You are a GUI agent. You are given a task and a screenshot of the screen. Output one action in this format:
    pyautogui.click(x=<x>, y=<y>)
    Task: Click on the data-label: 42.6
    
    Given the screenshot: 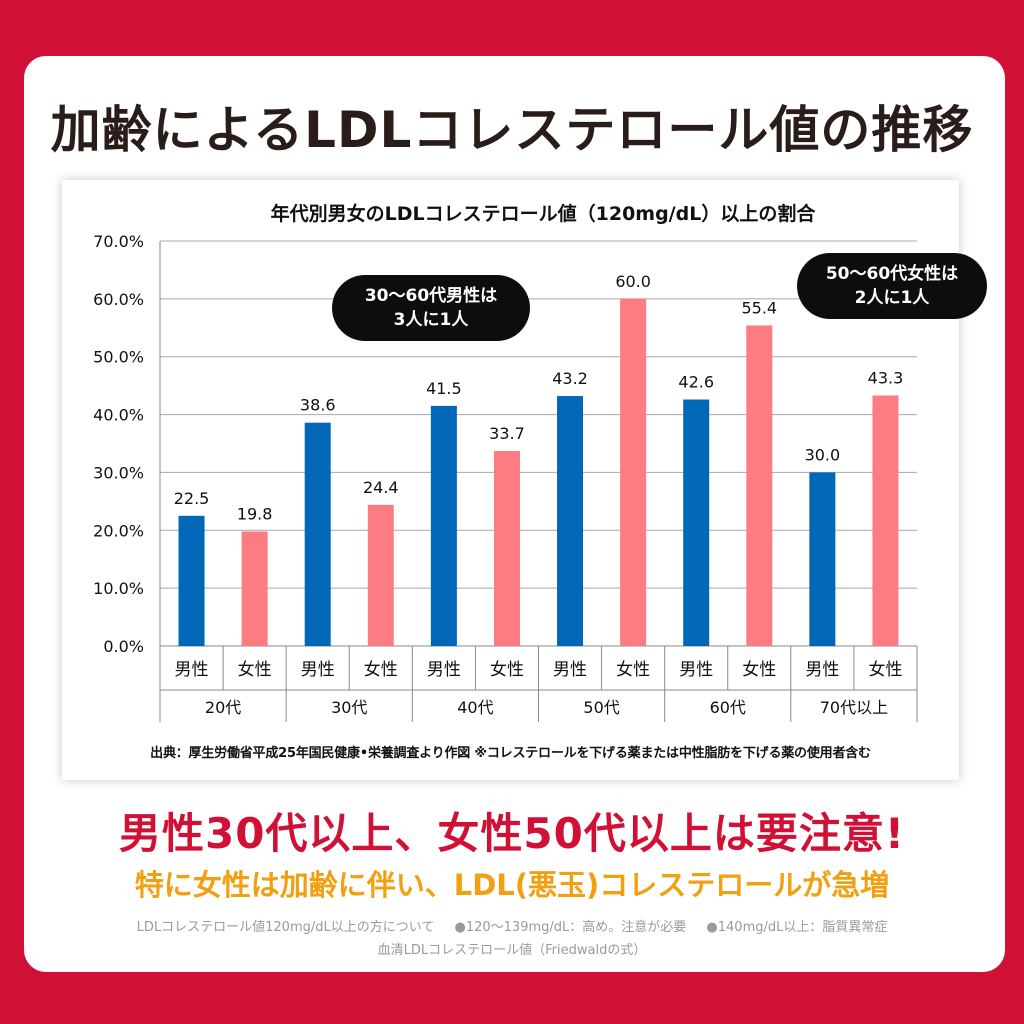 What is the action you would take?
    pyautogui.click(x=696, y=382)
    